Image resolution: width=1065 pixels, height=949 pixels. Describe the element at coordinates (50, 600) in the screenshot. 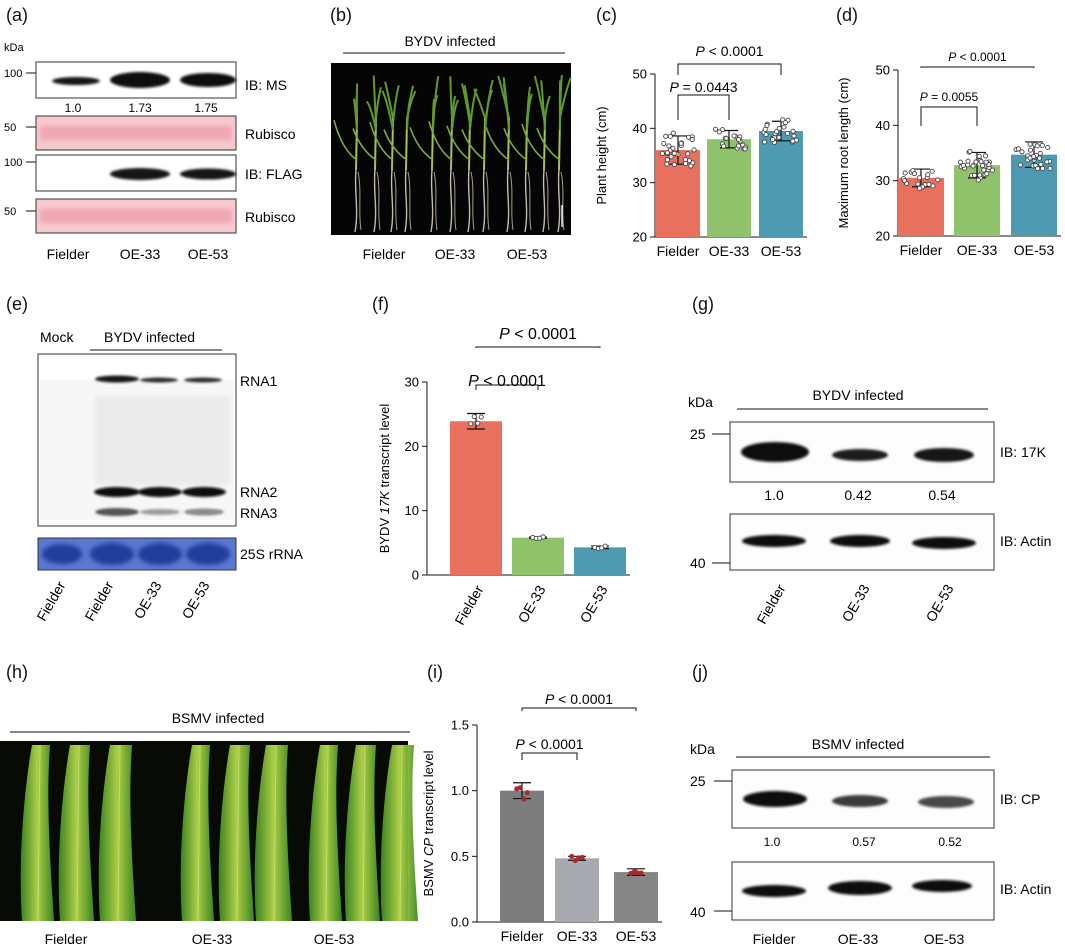

I see `lane-label-e-mock-fielder: Fielder` at that location.